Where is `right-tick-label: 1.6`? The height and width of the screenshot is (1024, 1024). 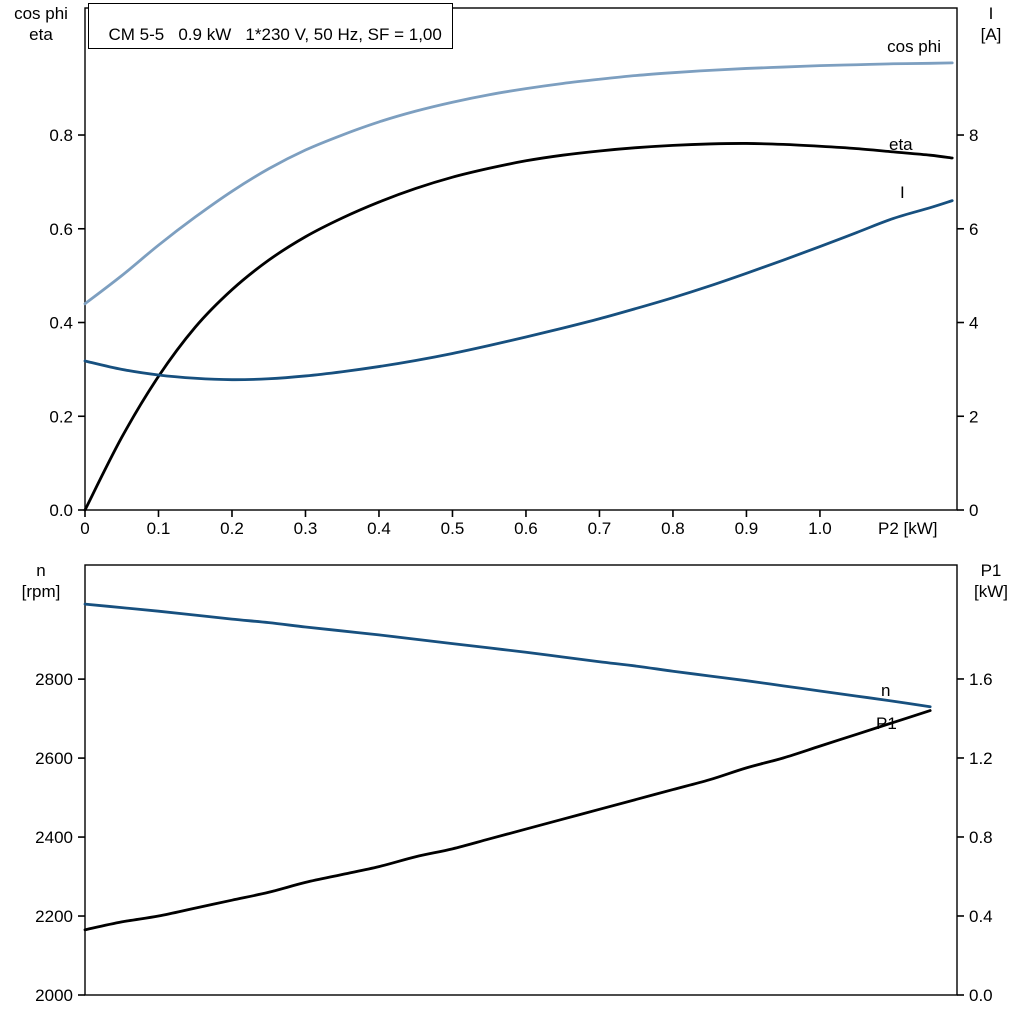 right-tick-label: 1.6 is located at coordinates (981, 679).